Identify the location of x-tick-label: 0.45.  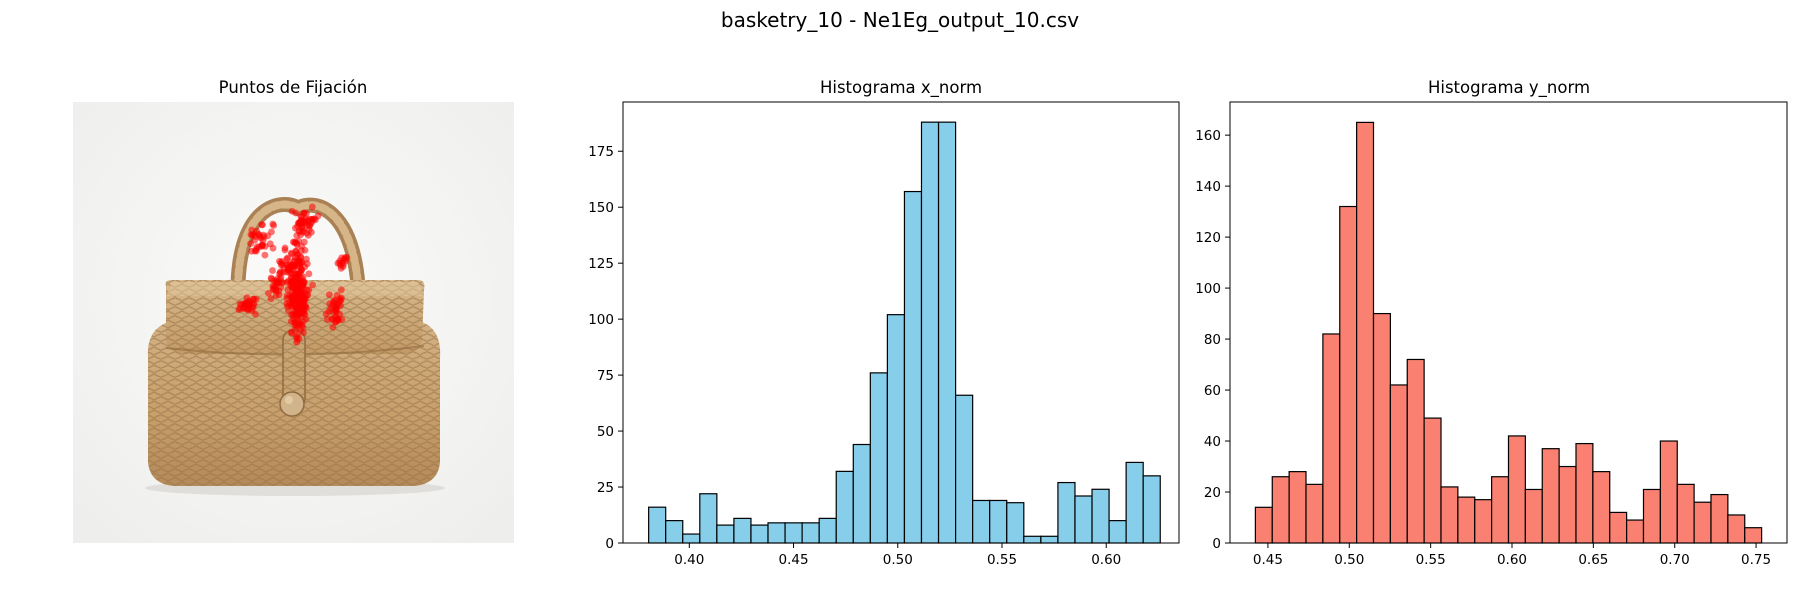
(794, 560).